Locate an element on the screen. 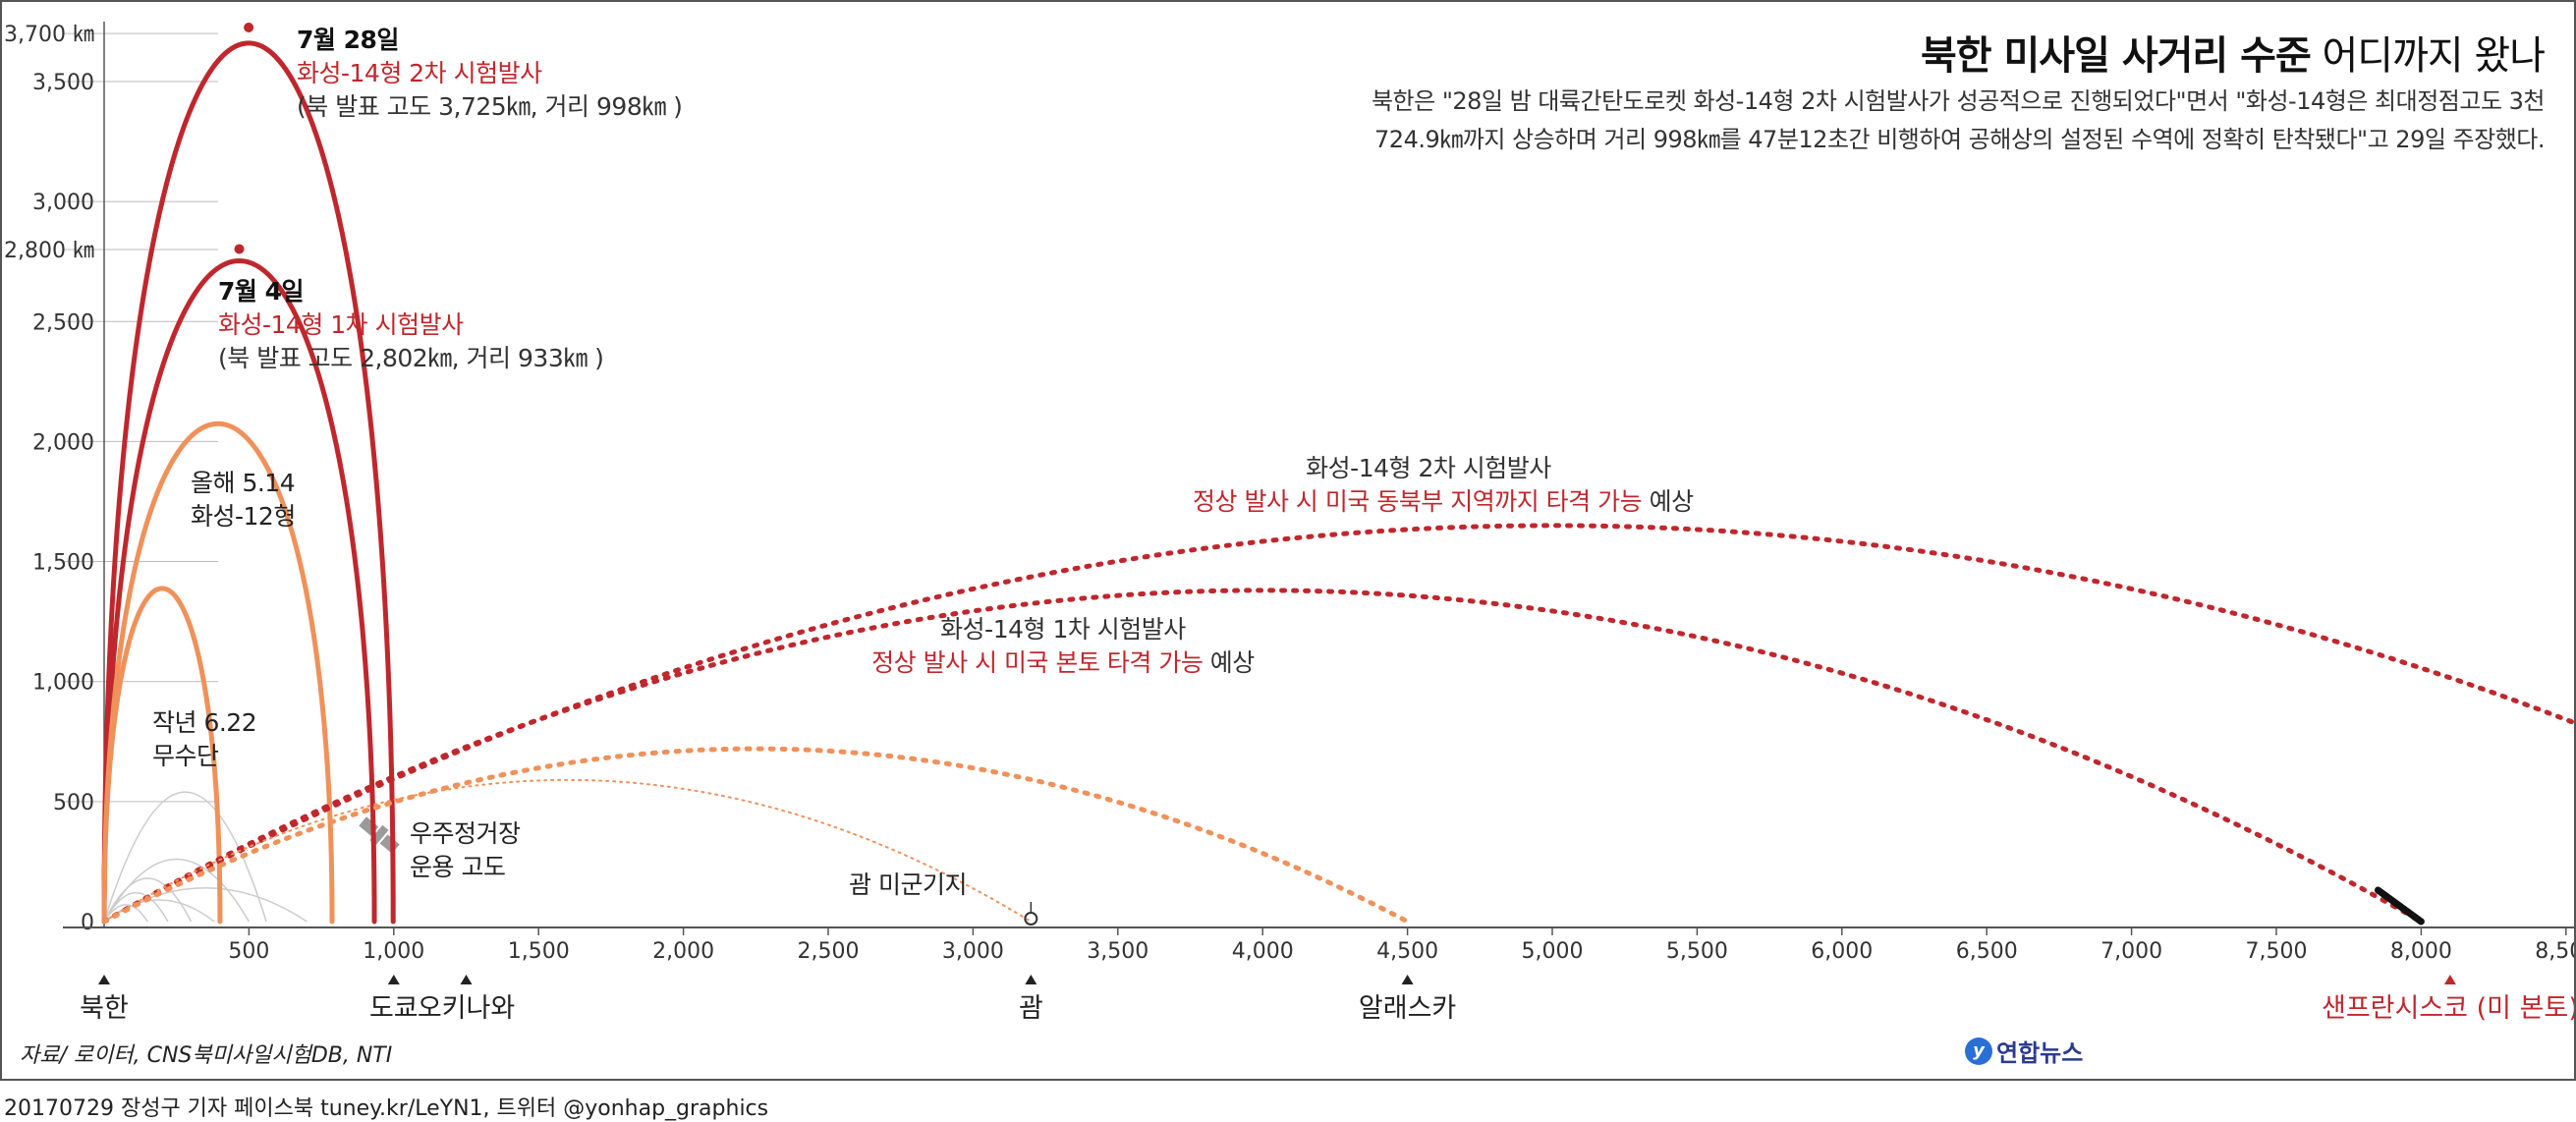 The width and height of the screenshot is (2576, 1122). y-tick-label: 500 is located at coordinates (73, 803).